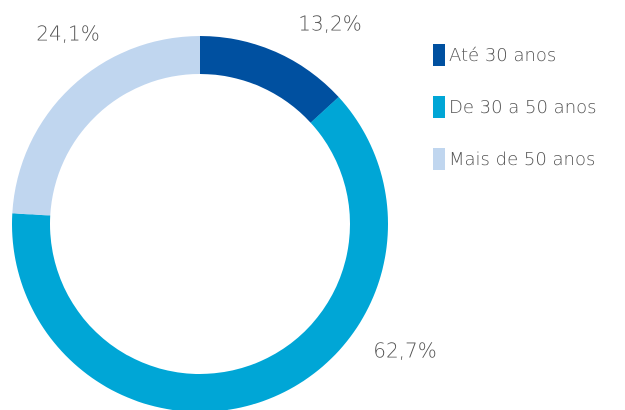 The width and height of the screenshot is (625, 410). What do you see at coordinates (405, 351) in the screenshot?
I see `data-label: 62,7%` at bounding box center [405, 351].